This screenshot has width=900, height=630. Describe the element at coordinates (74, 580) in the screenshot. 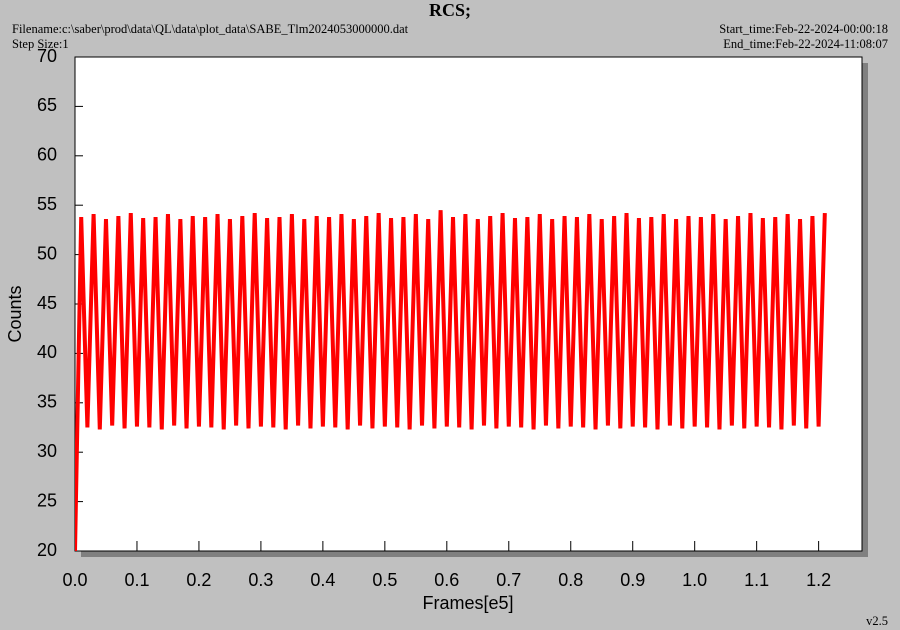

I see `x-tick-label: 0.0` at that location.